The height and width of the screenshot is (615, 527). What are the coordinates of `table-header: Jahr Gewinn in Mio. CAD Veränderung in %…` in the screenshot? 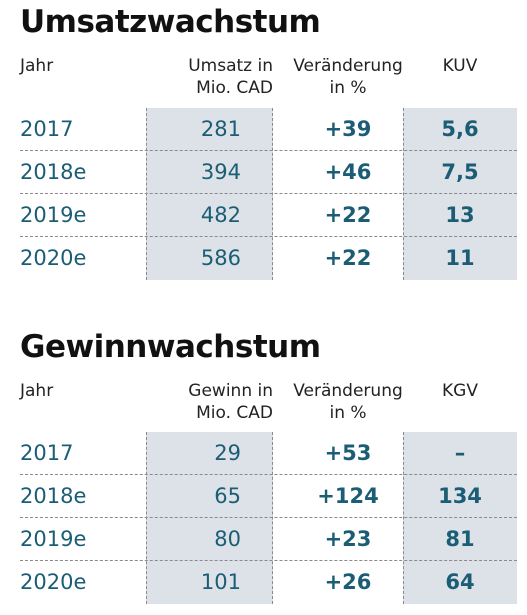 It's located at (268, 396).